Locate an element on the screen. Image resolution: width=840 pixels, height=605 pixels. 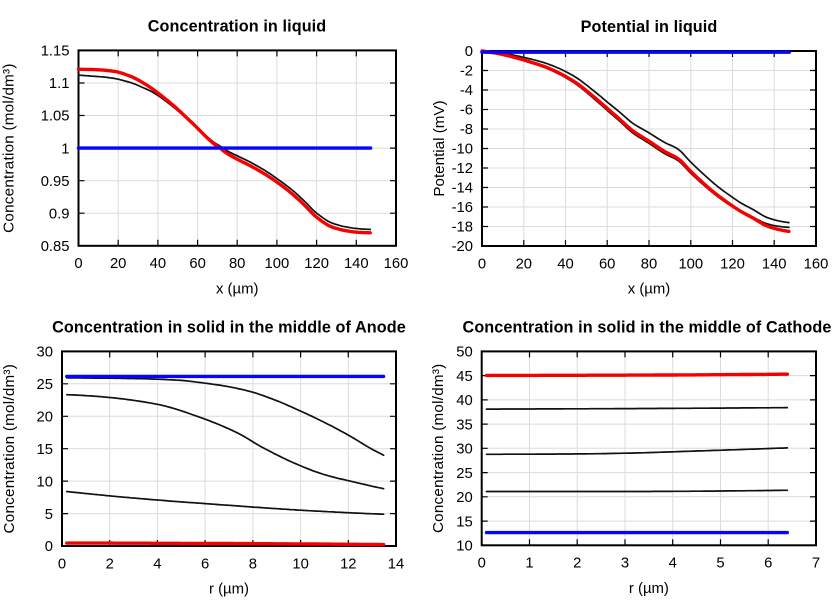
svg-text: 50 is located at coordinates (464, 353).